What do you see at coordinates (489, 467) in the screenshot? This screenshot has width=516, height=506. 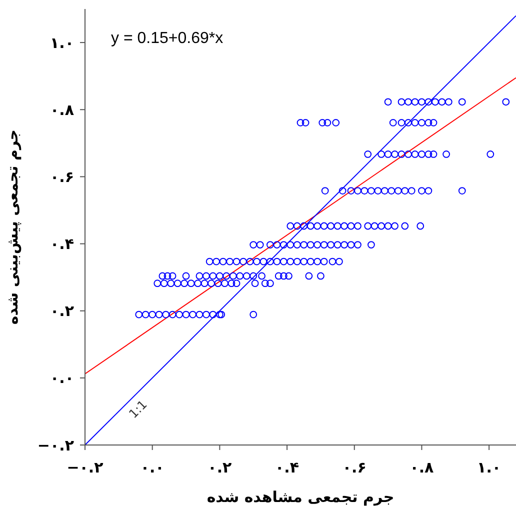 I see `x-tick-label: ۱.۰` at bounding box center [489, 467].